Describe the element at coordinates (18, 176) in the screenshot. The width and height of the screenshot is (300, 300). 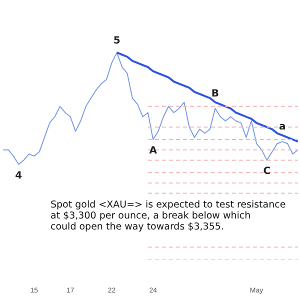
I see `annotation: 4` at that location.